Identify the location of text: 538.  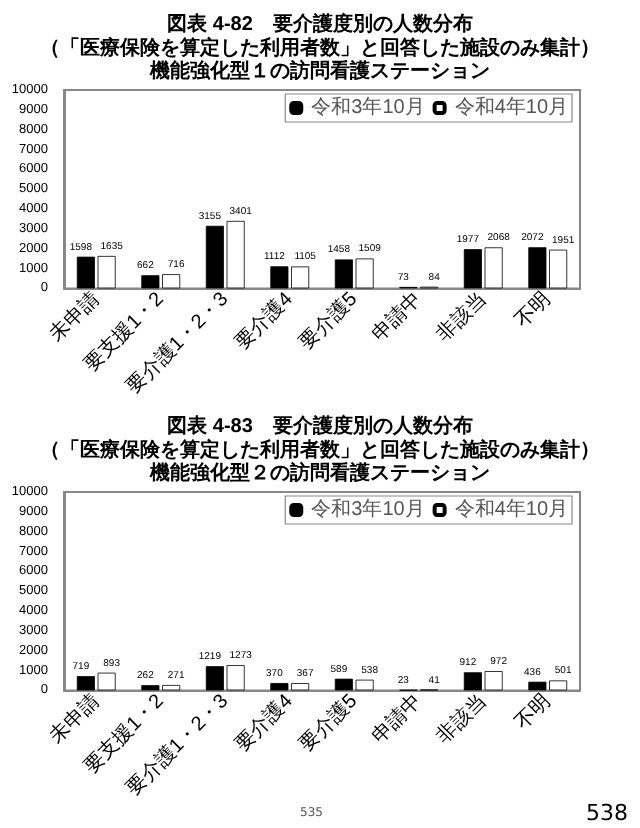
(607, 813).